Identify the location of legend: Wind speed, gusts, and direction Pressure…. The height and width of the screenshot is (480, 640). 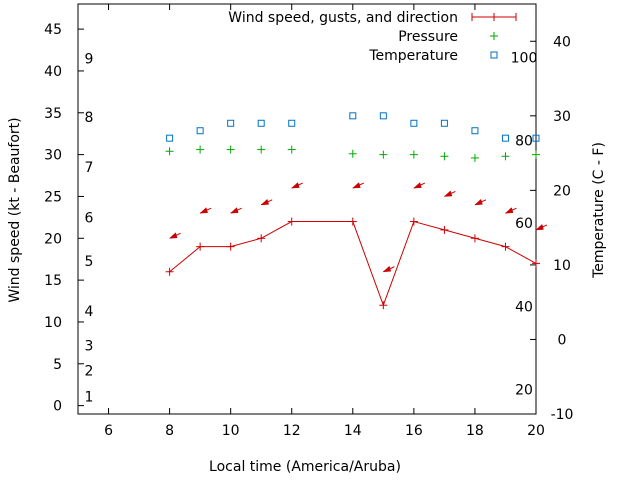
(372, 37).